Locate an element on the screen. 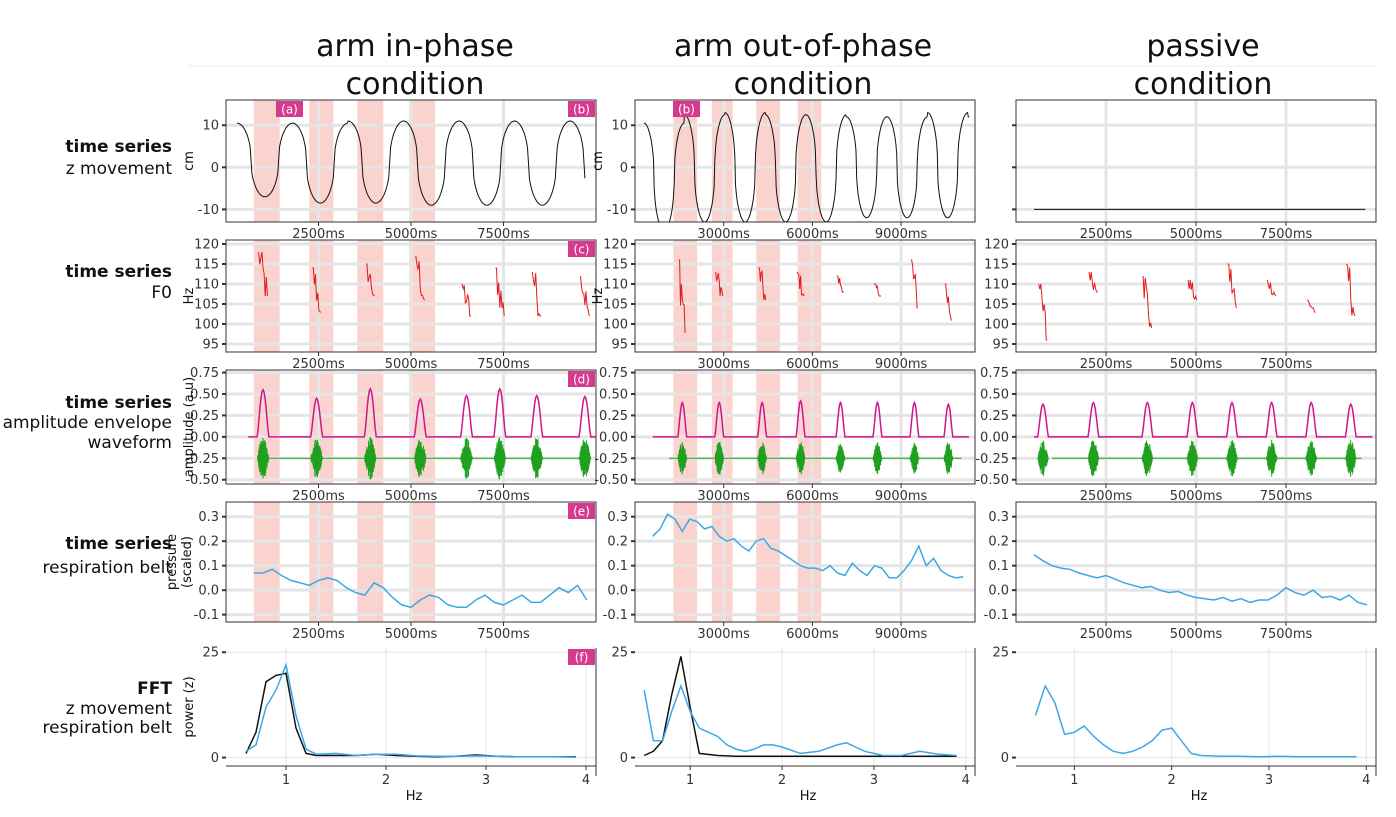 The height and width of the screenshot is (817, 1396). series-waveform is located at coordinates (815, 458).